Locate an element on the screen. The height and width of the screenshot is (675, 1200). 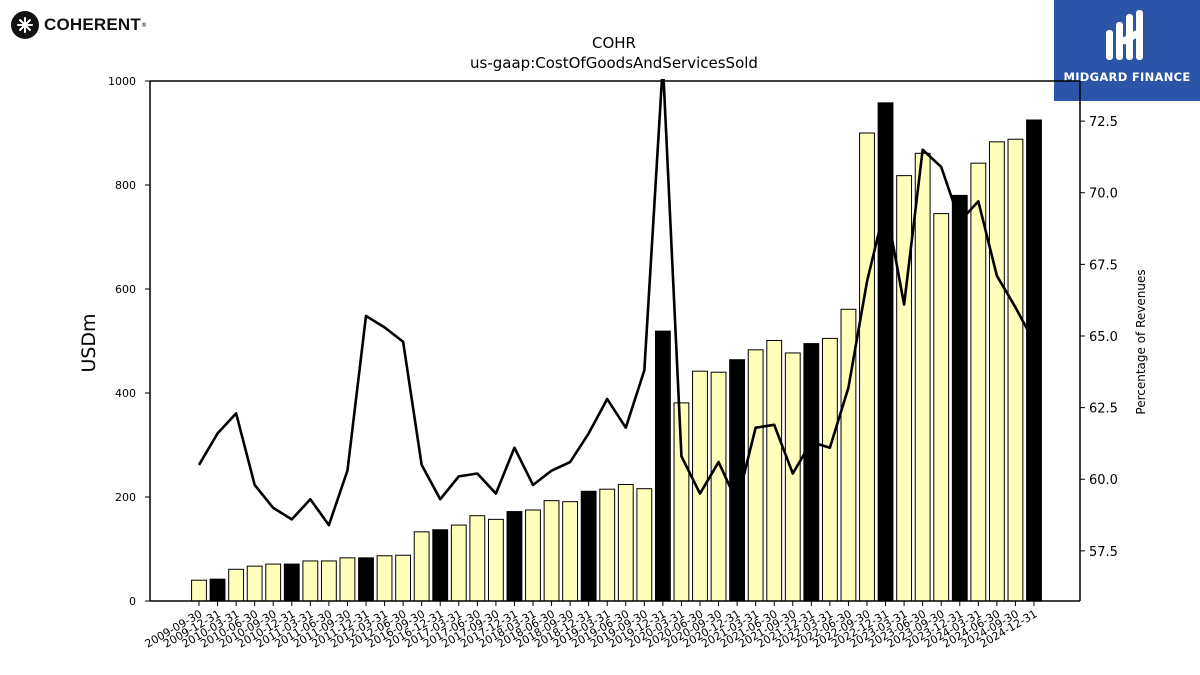
y2-tick-label: 70.0 is located at coordinates (1103, 194).